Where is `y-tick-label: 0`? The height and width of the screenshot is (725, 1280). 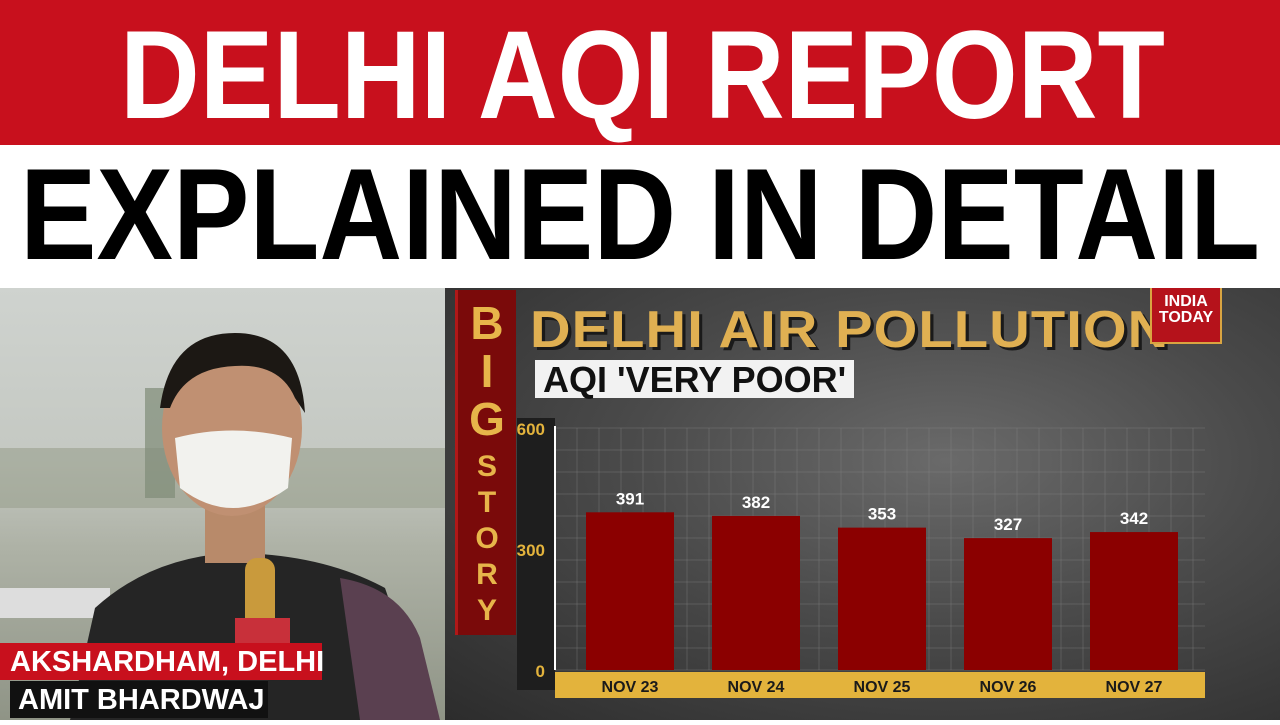
y-tick-label: 0 is located at coordinates (540, 671).